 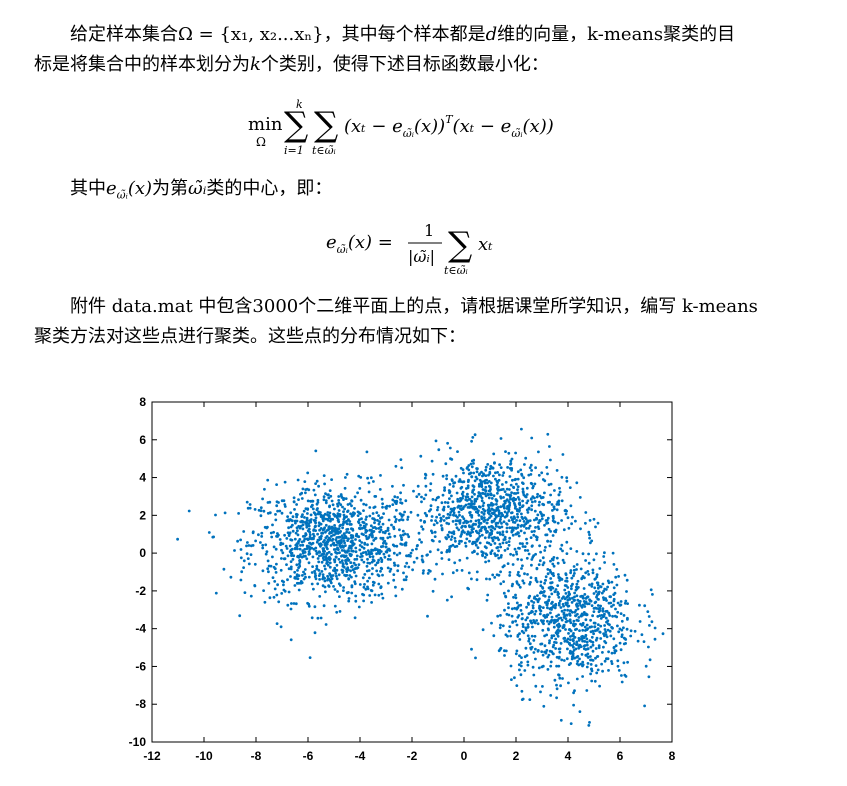 What do you see at coordinates (142, 478) in the screenshot?
I see `y-tick-label: 4` at bounding box center [142, 478].